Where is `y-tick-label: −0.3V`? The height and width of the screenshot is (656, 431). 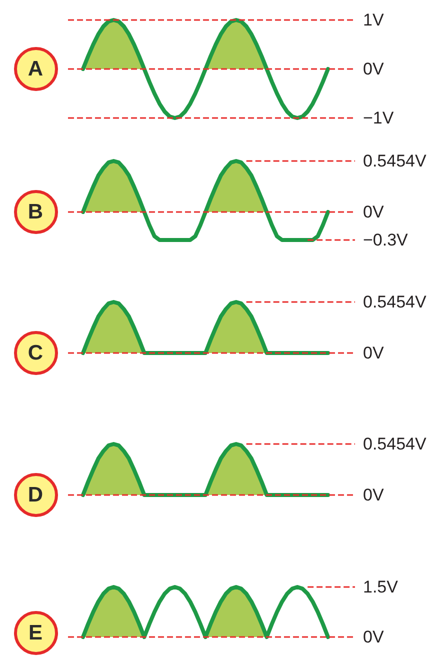 y-tick-label: −0.3V is located at coordinates (386, 240).